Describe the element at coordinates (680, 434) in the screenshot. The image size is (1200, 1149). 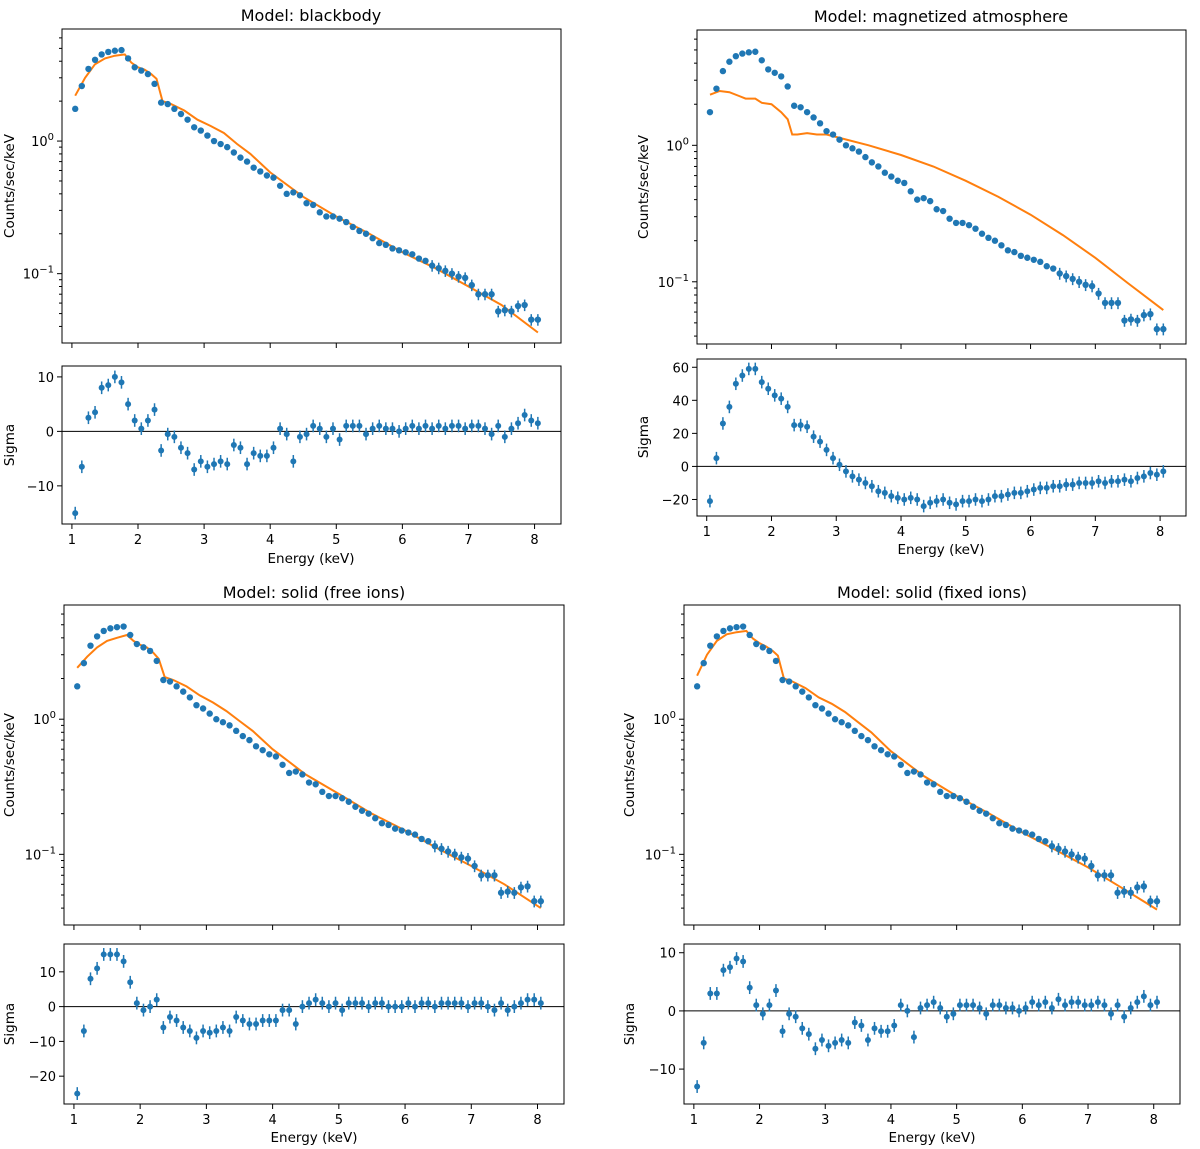
I see `y-tick-label: 20` at that location.